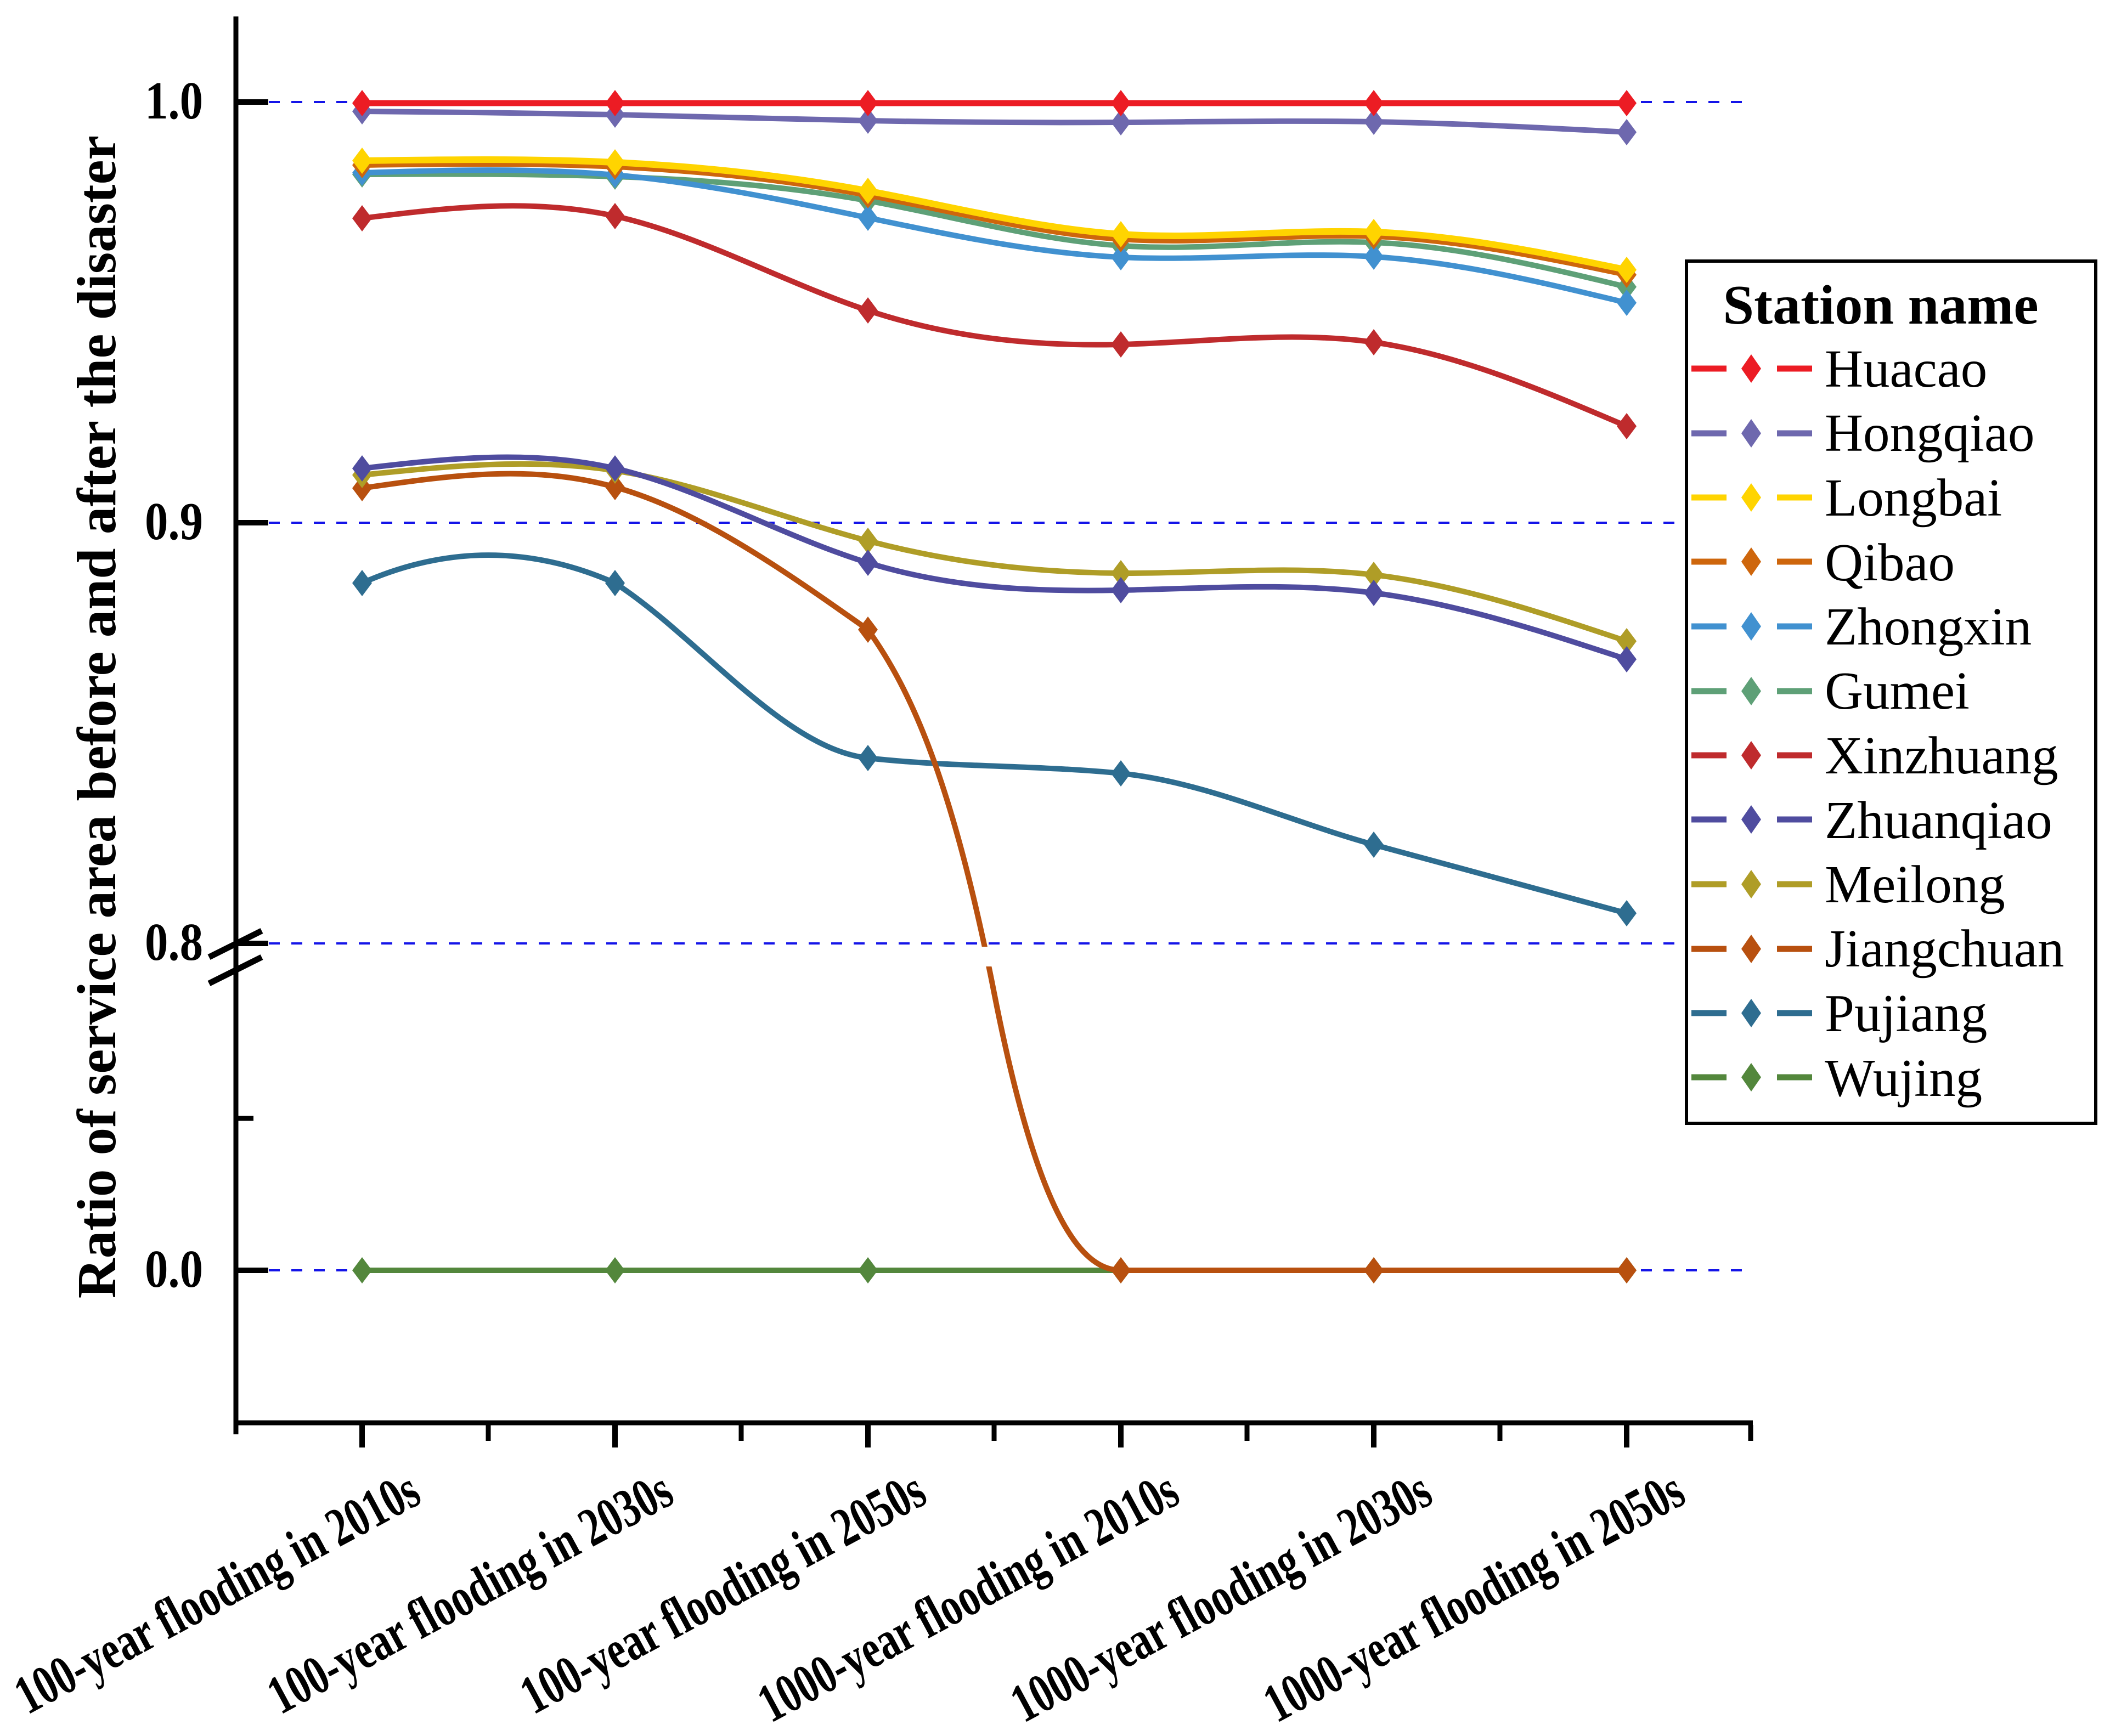 The image size is (2110, 1736). Describe the element at coordinates (174, 521) in the screenshot. I see `svg-text: 0.9` at that location.